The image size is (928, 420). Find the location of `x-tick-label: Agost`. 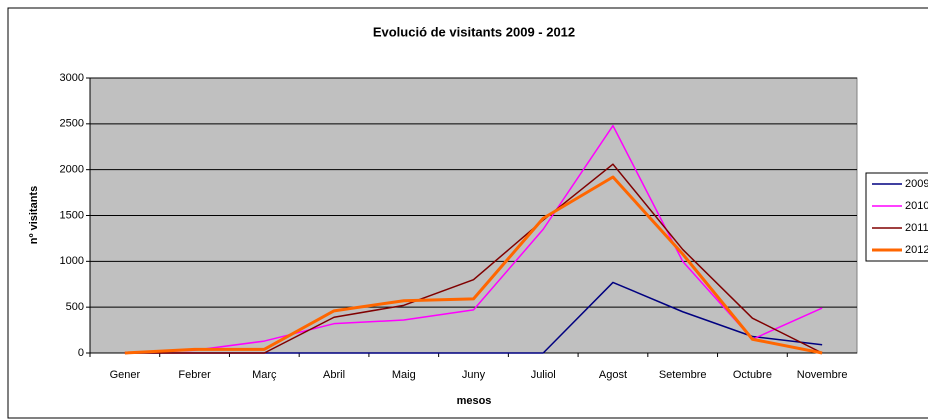

x-tick-label: Agost is located at coordinates (613, 375).